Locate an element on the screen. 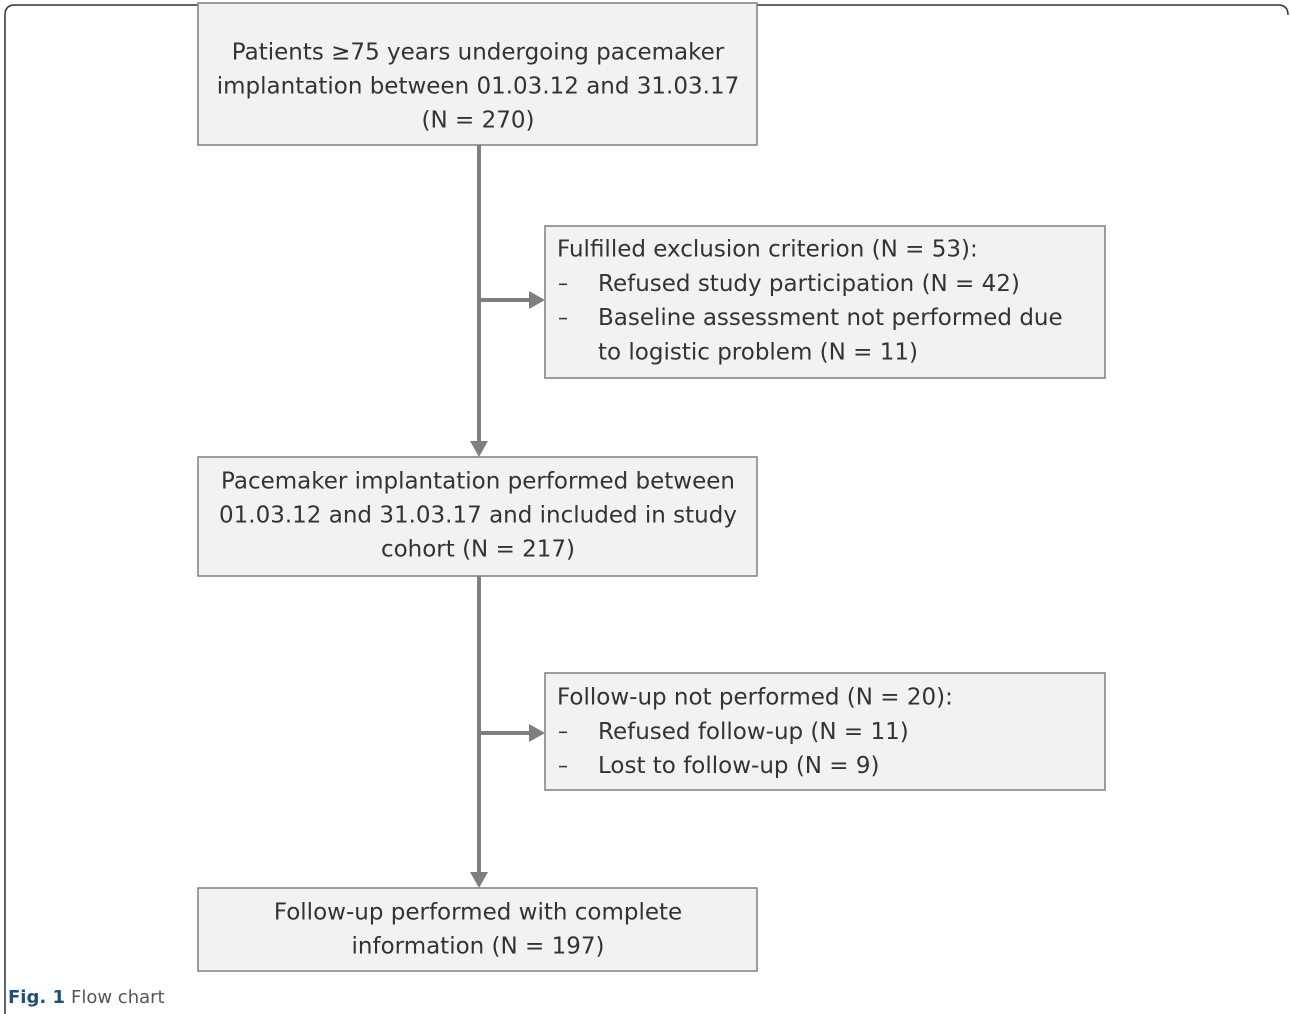 This screenshot has height=1014, width=1290. node-text: Pacemaker implantation performed between is located at coordinates (478, 482).